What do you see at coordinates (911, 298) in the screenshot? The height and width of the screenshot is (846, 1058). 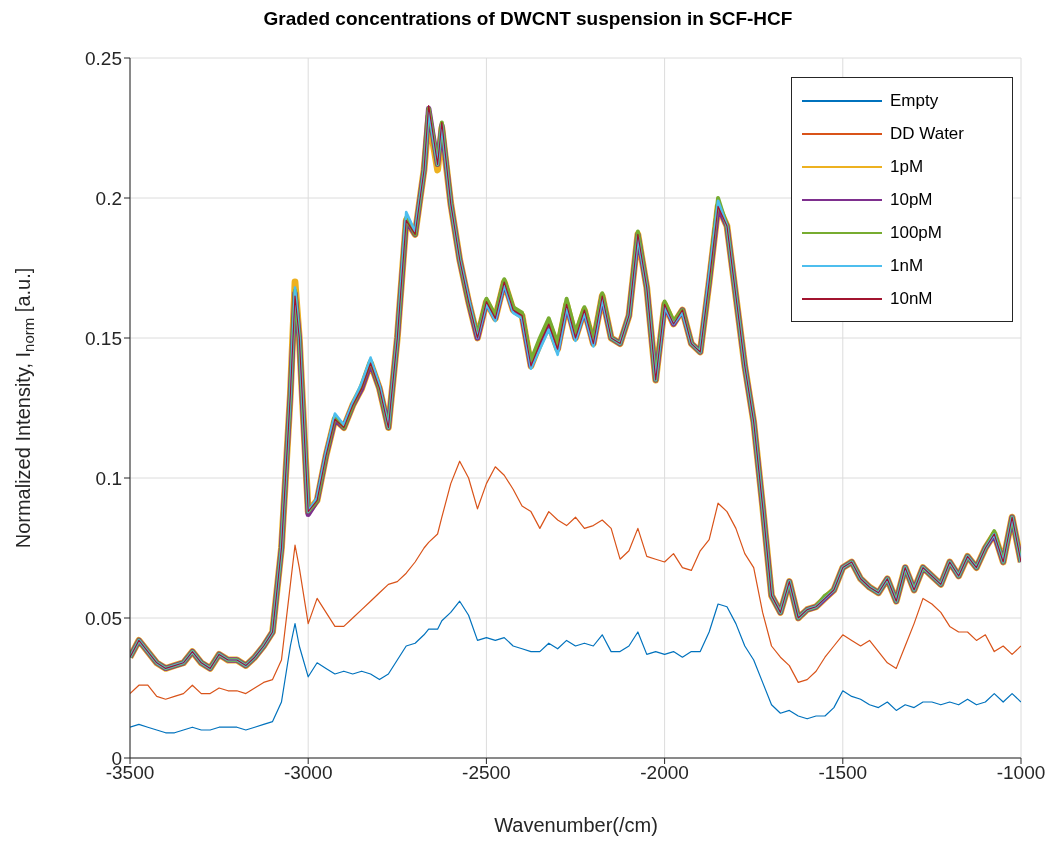 I see `legend-label: 10nM` at bounding box center [911, 298].